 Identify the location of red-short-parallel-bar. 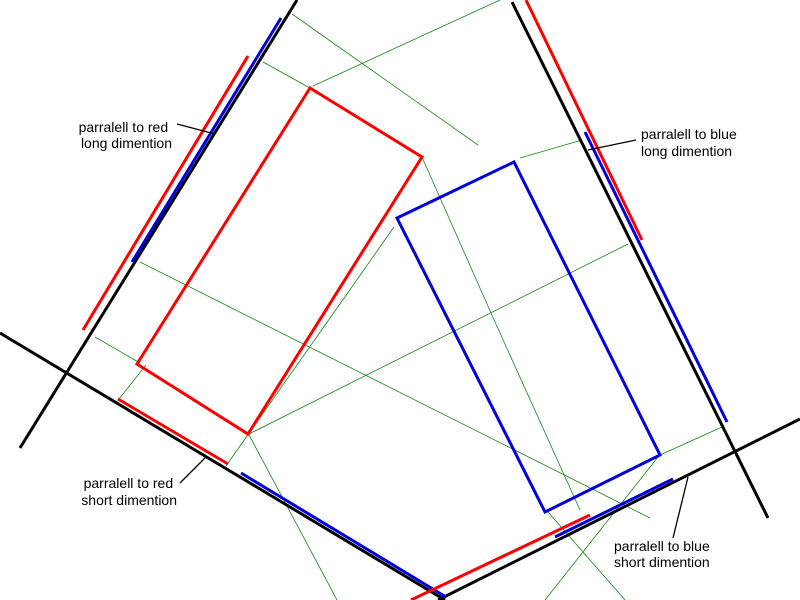
(173, 431).